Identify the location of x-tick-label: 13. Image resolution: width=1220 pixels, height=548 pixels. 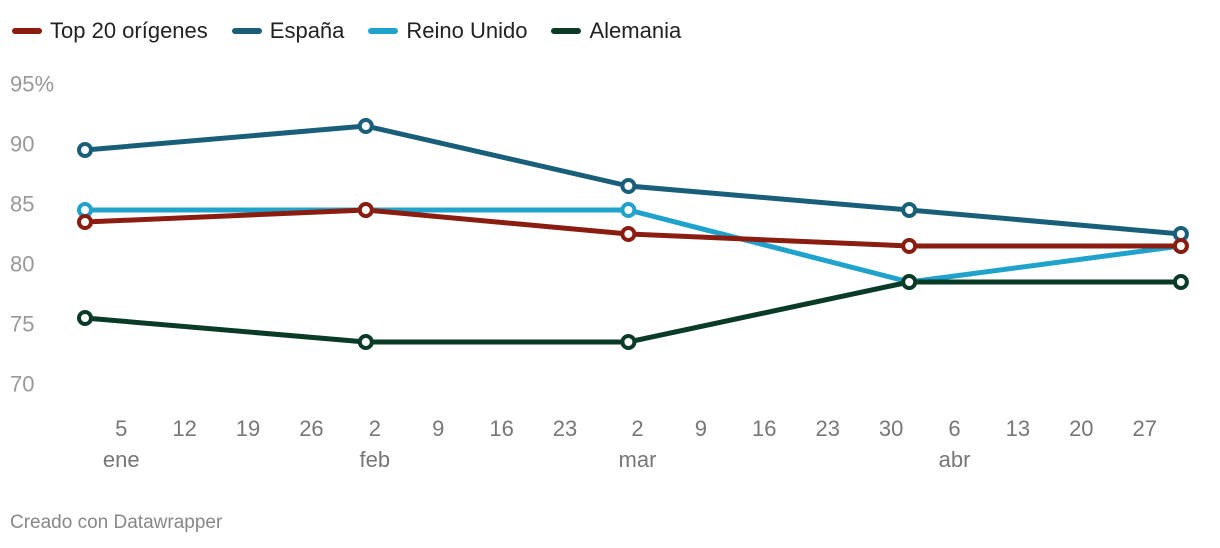
(1018, 428).